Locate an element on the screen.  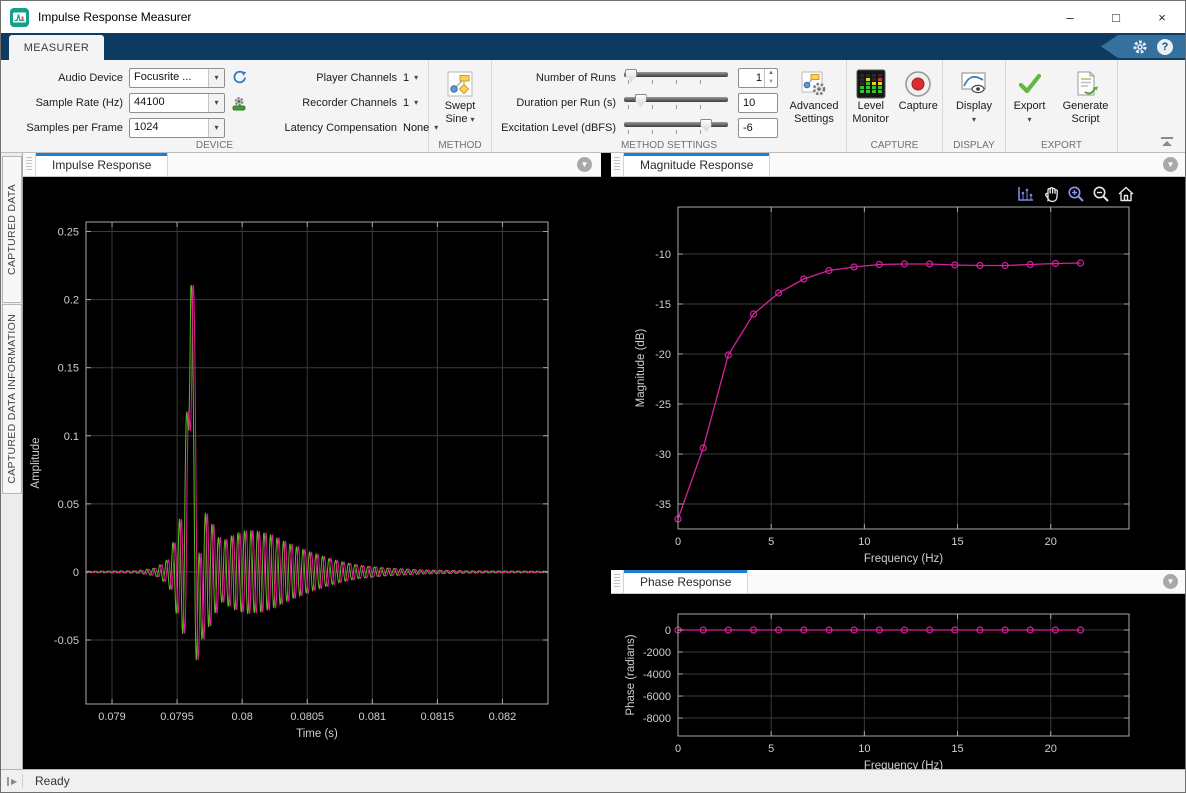
svg-text: -35 is located at coordinates (663, 505).